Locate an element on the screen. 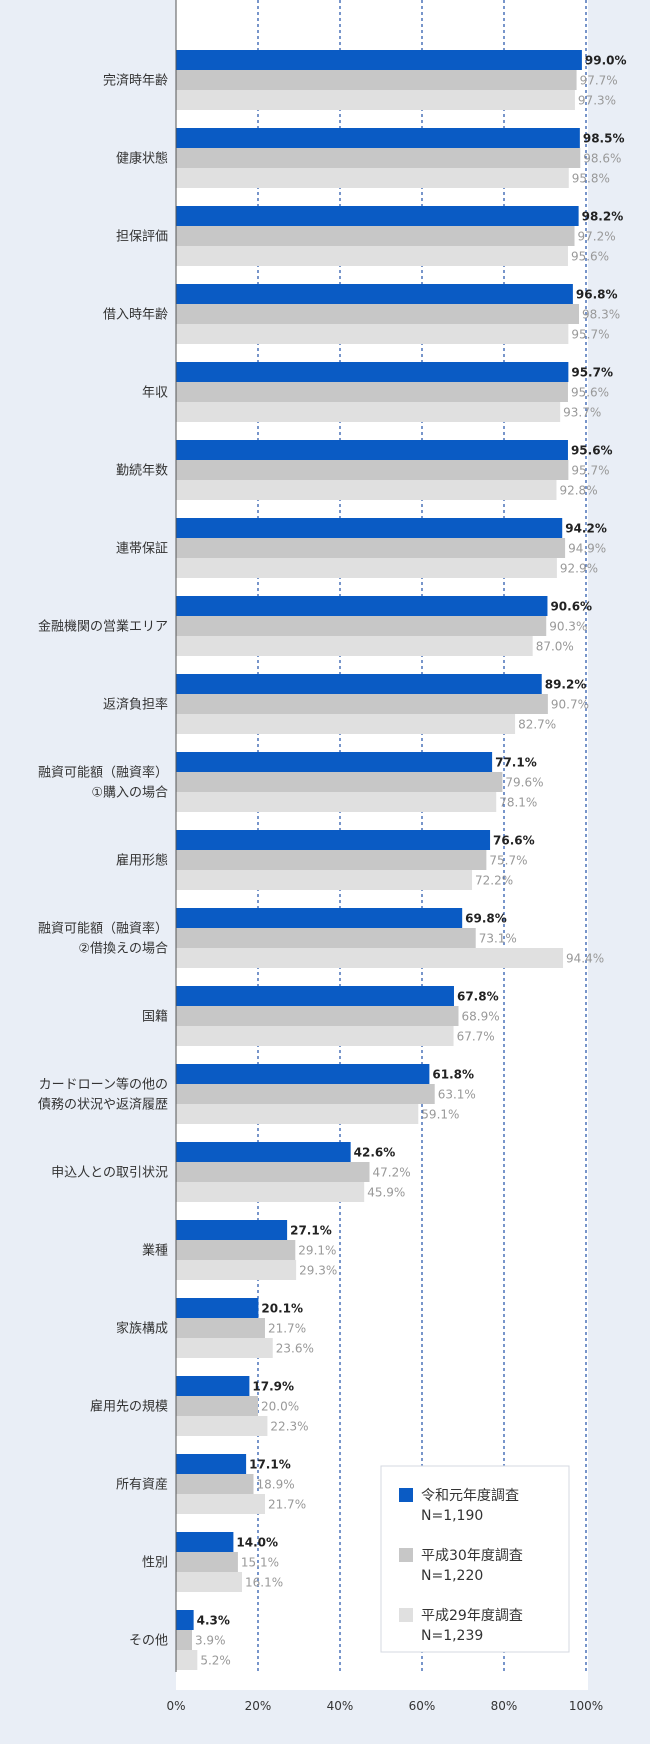 The image size is (650, 1744). value-label: 79.6% is located at coordinates (524, 783).